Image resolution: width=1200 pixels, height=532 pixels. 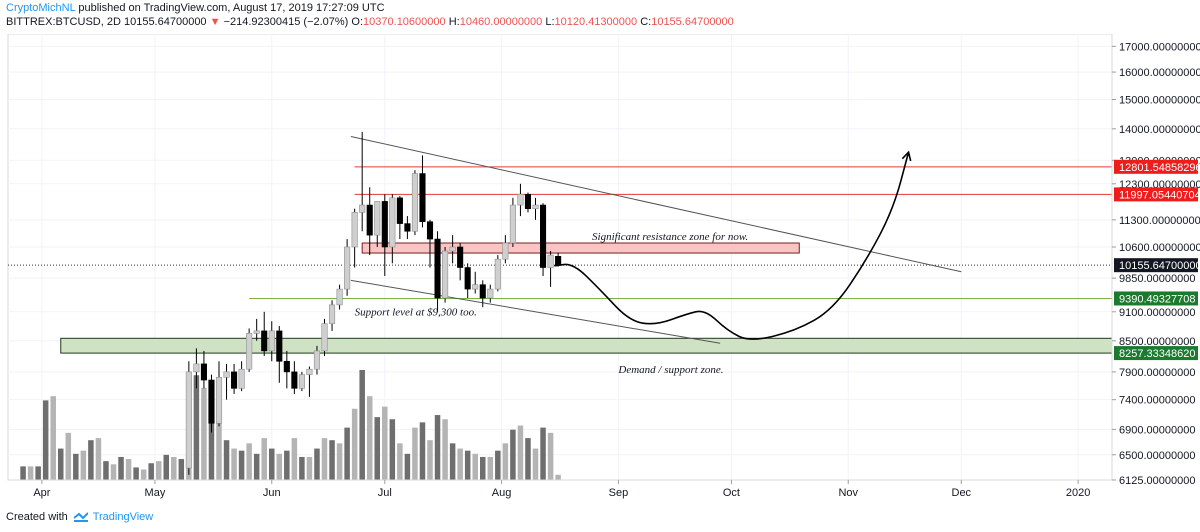 I want to click on price-tick-label: 9850.00000000, so click(x=1157, y=279).